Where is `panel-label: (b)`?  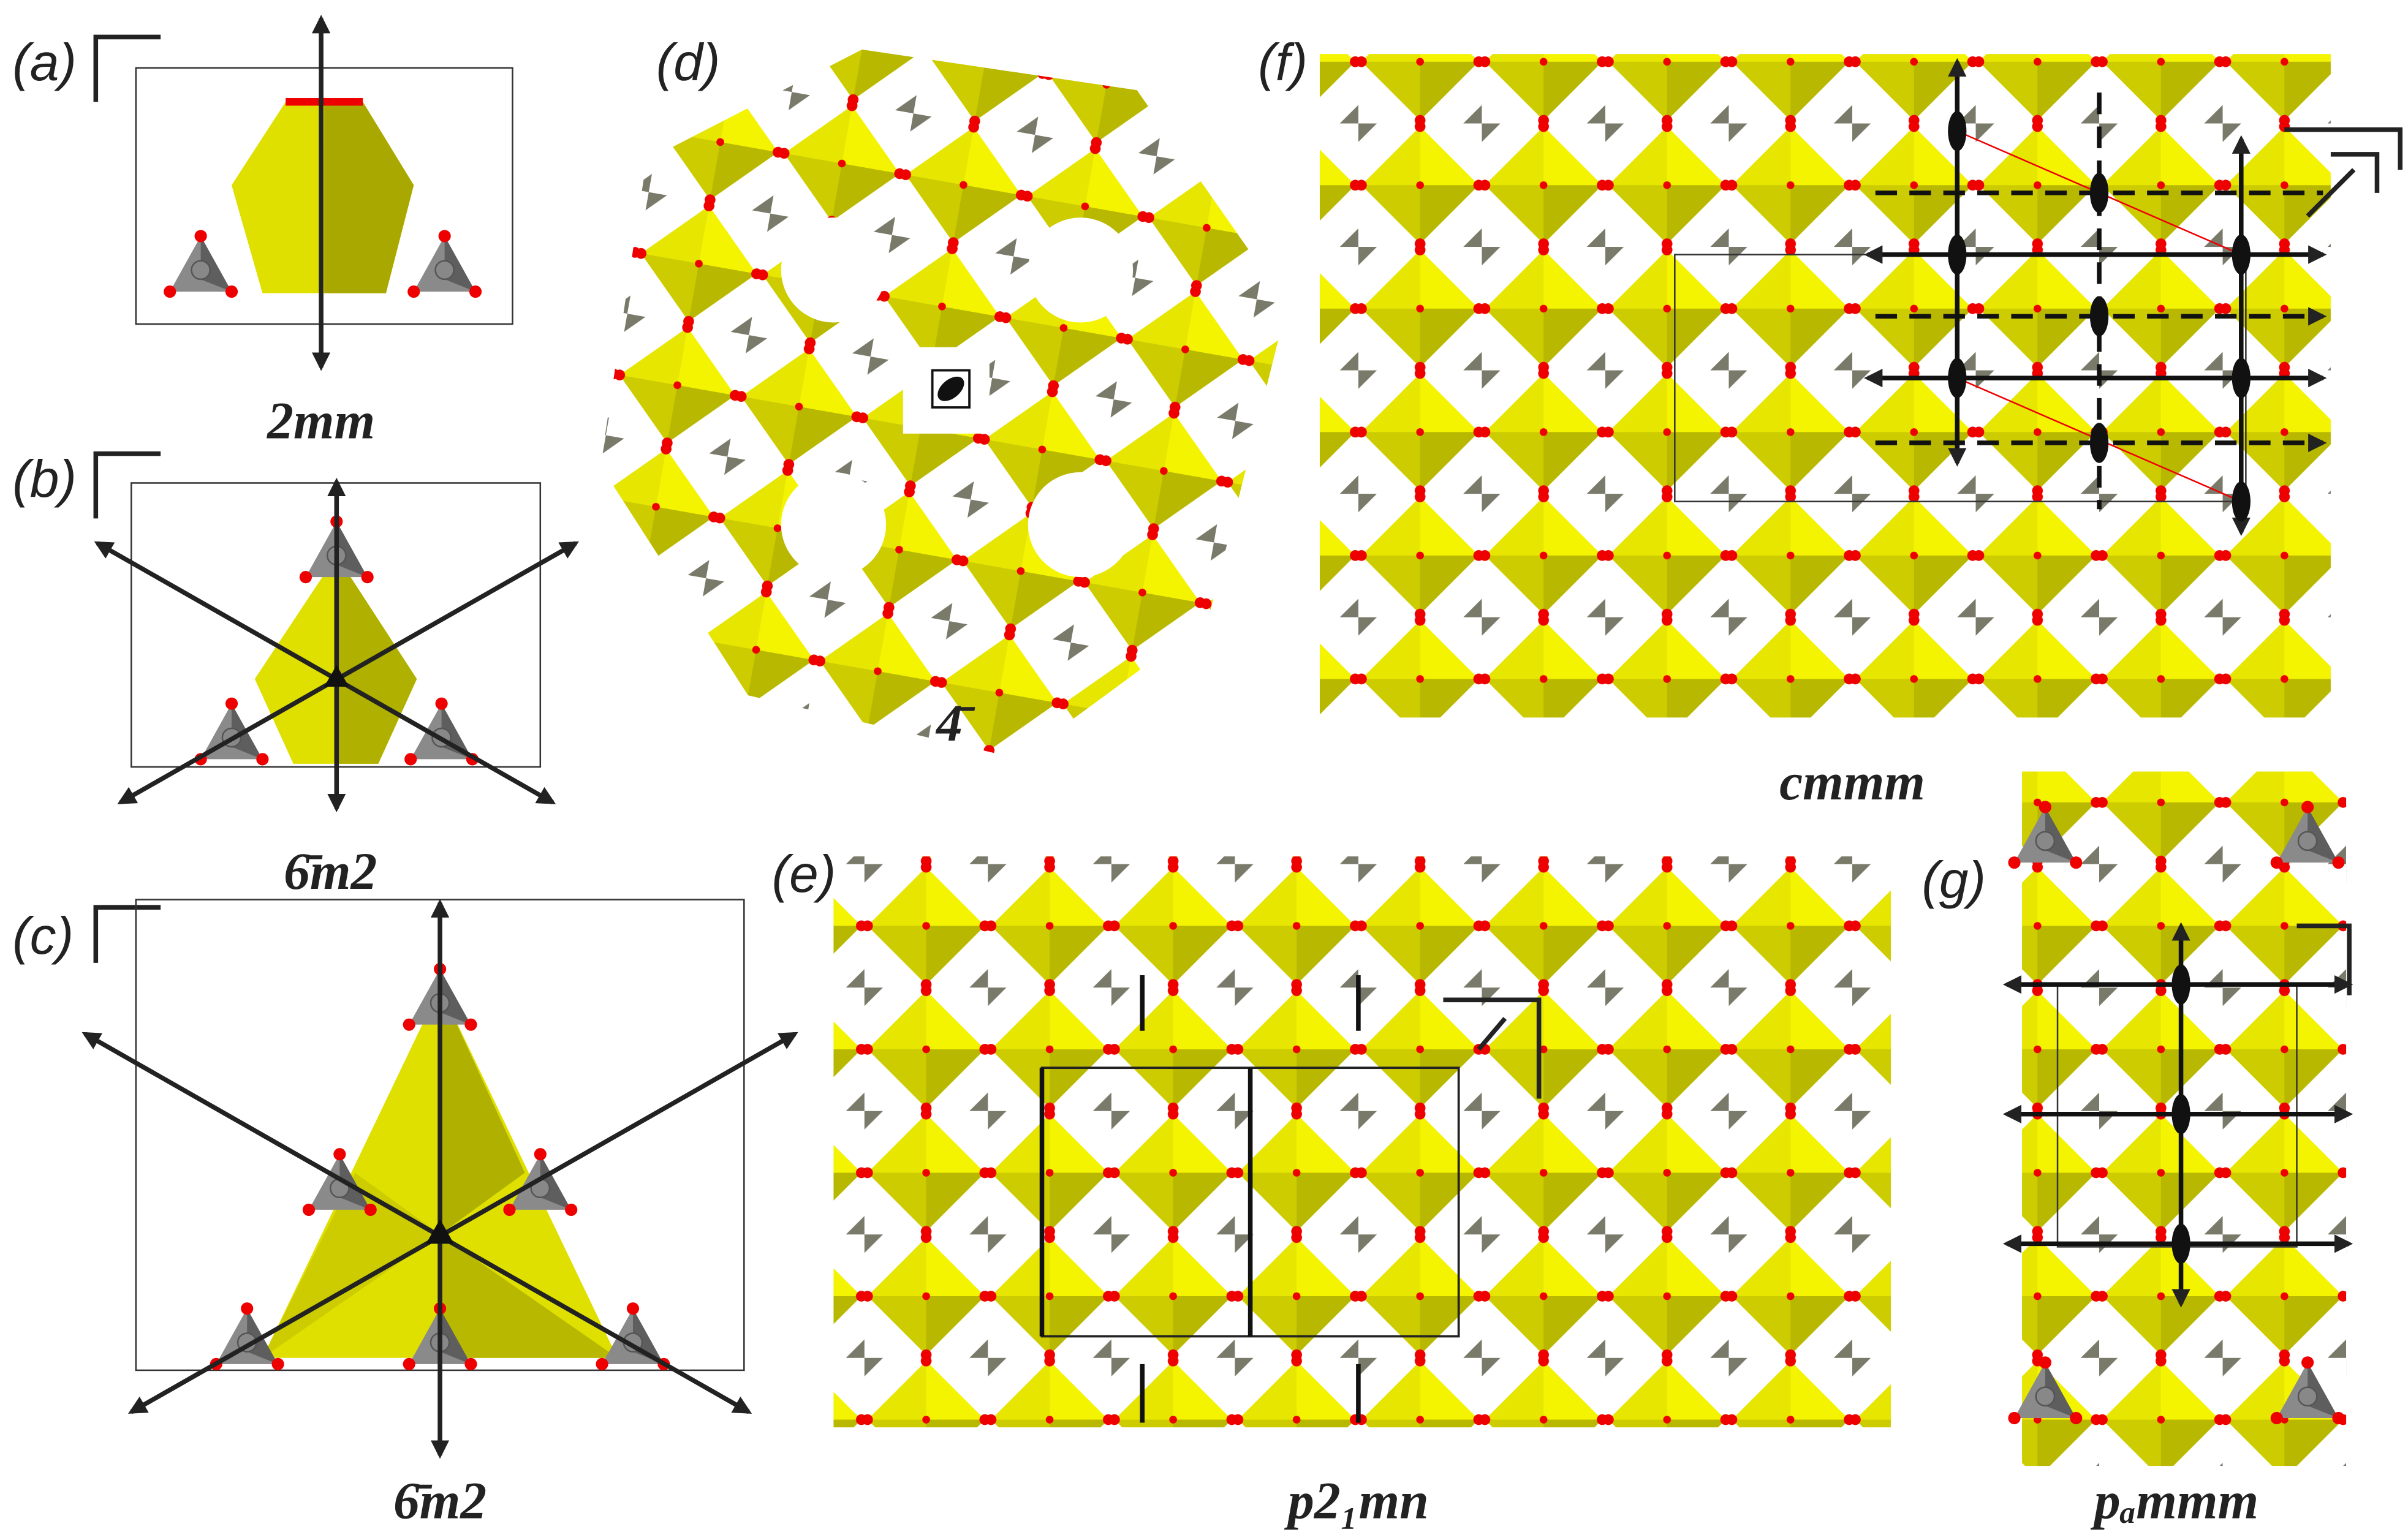 panel-label: (b) is located at coordinates (44, 479).